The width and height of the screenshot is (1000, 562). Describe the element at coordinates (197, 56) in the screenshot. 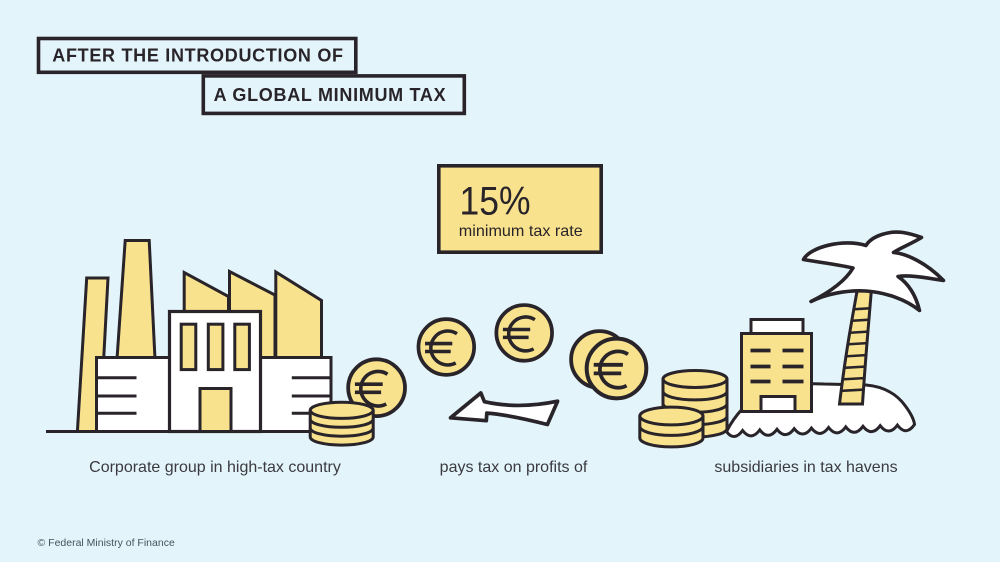

I see `svg-text: AFTER THE INTRODUCTION OF` at that location.